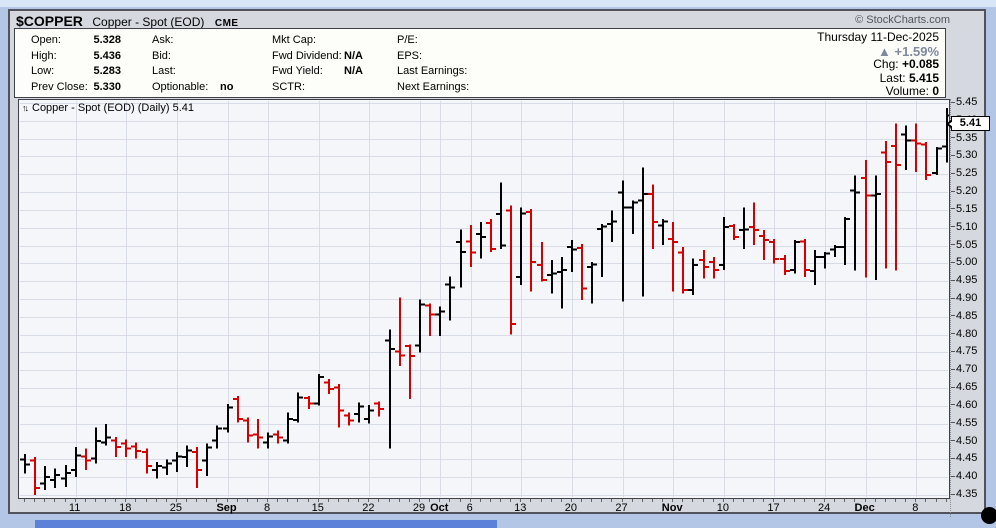  Describe the element at coordinates (967, 458) in the screenshot. I see `y-axis-label: 4.45` at that location.